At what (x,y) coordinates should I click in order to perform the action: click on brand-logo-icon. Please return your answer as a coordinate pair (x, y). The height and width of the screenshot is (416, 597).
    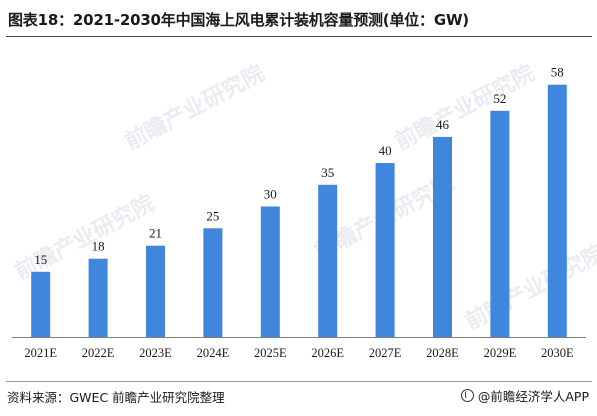
    Looking at the image, I should click on (467, 395).